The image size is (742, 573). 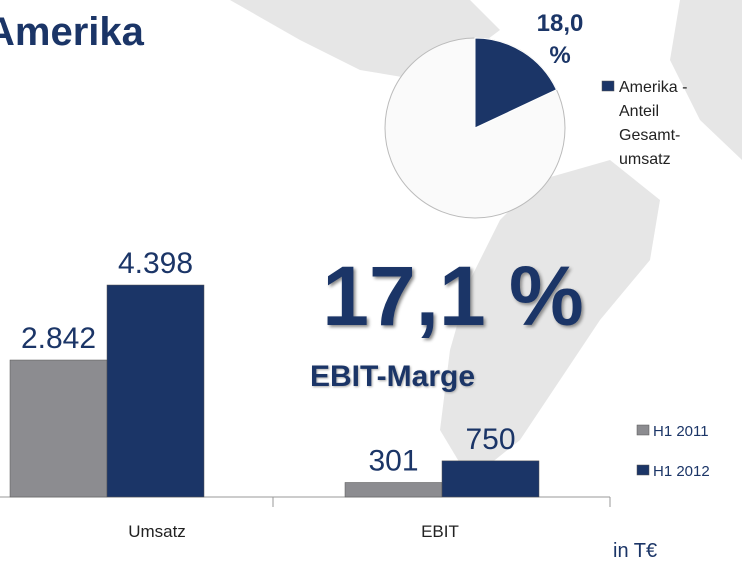 I want to click on legend-label: Amerika - Anteil Gesamt-umsatz, so click(x=653, y=123).